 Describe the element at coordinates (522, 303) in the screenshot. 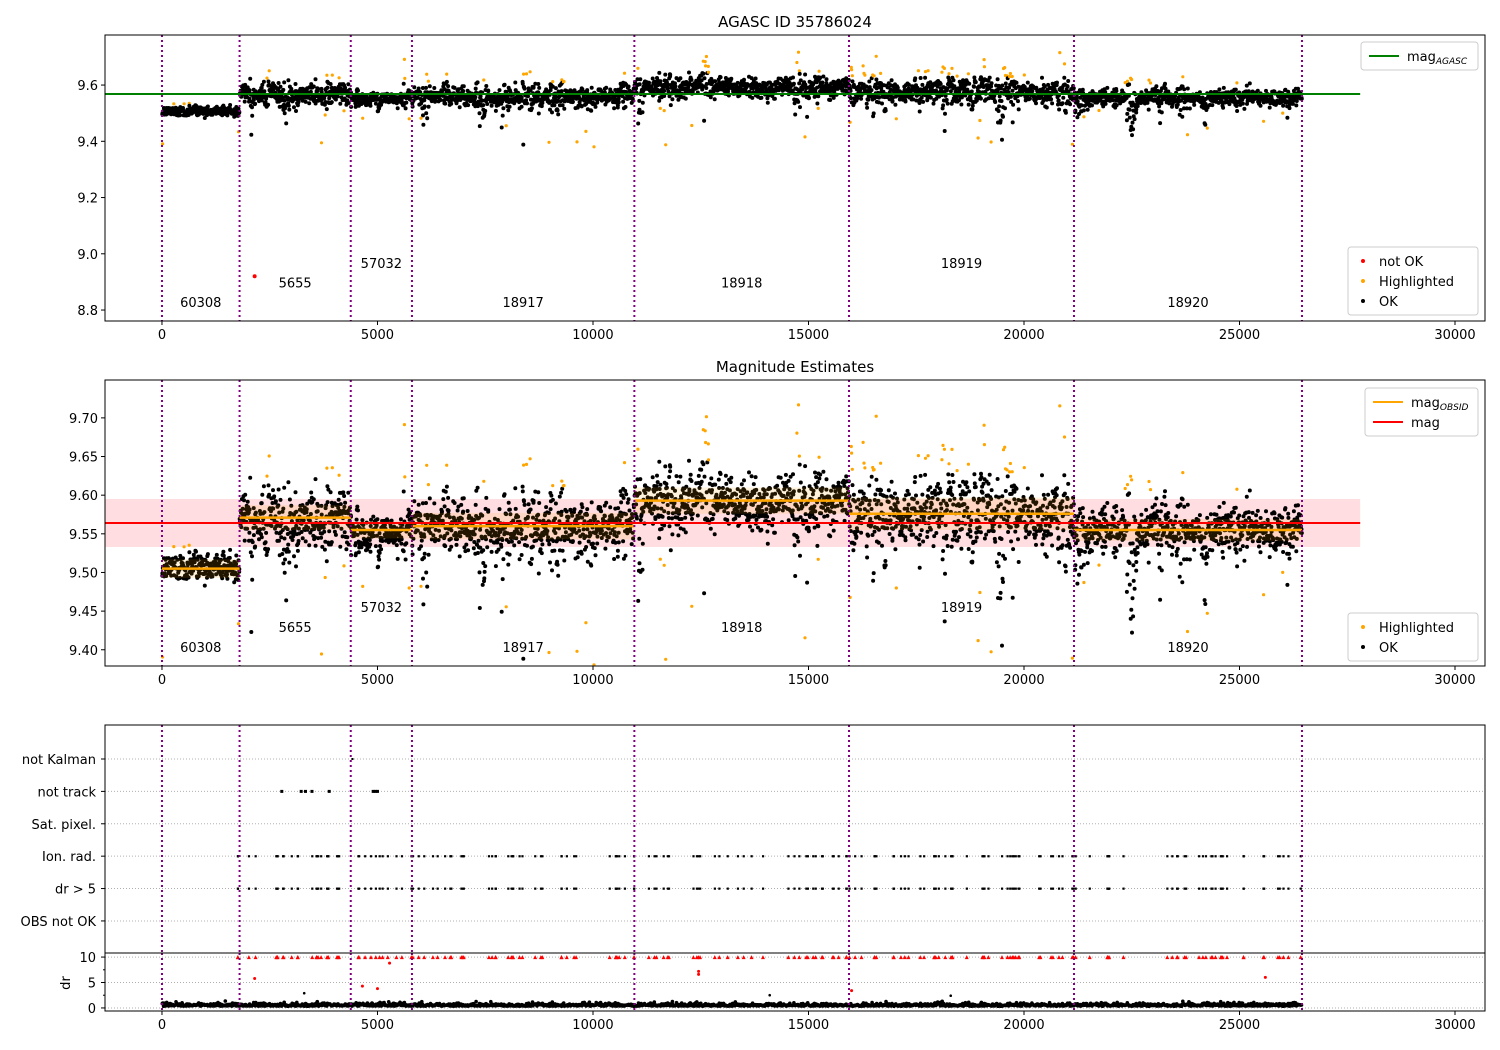

I see `obsid-label: 18917` at that location.